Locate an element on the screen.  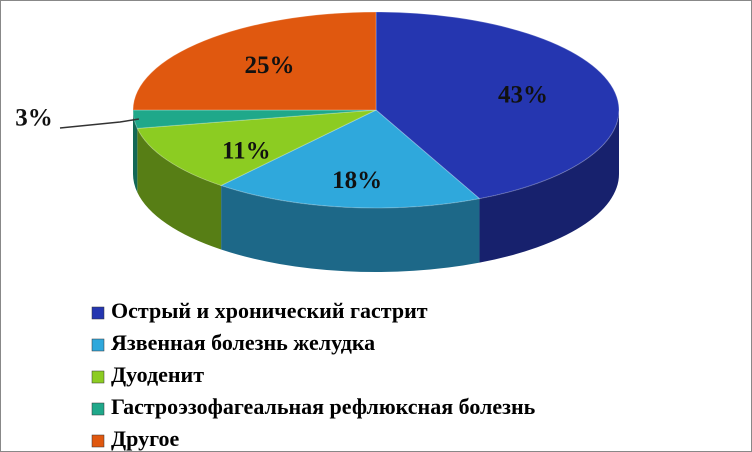
data-label: 18% is located at coordinates (357, 180).